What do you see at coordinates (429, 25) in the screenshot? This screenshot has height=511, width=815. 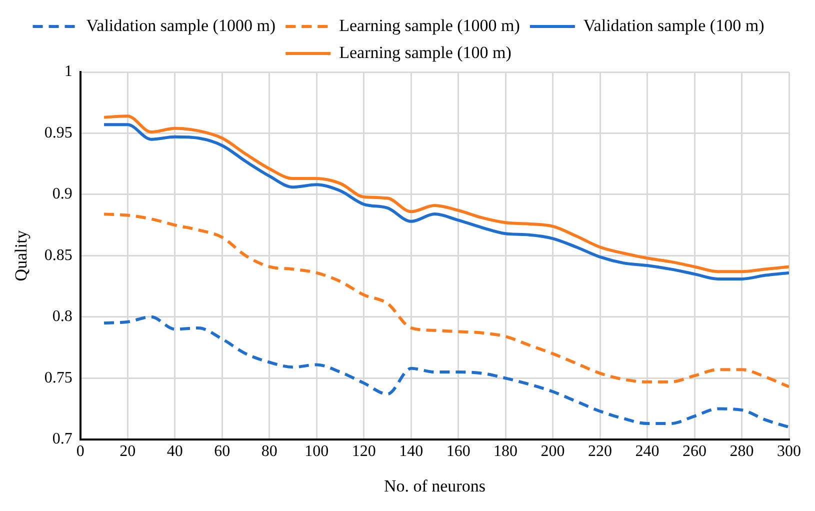 I see `legend-label: Learning sample (1000 m)` at bounding box center [429, 25].